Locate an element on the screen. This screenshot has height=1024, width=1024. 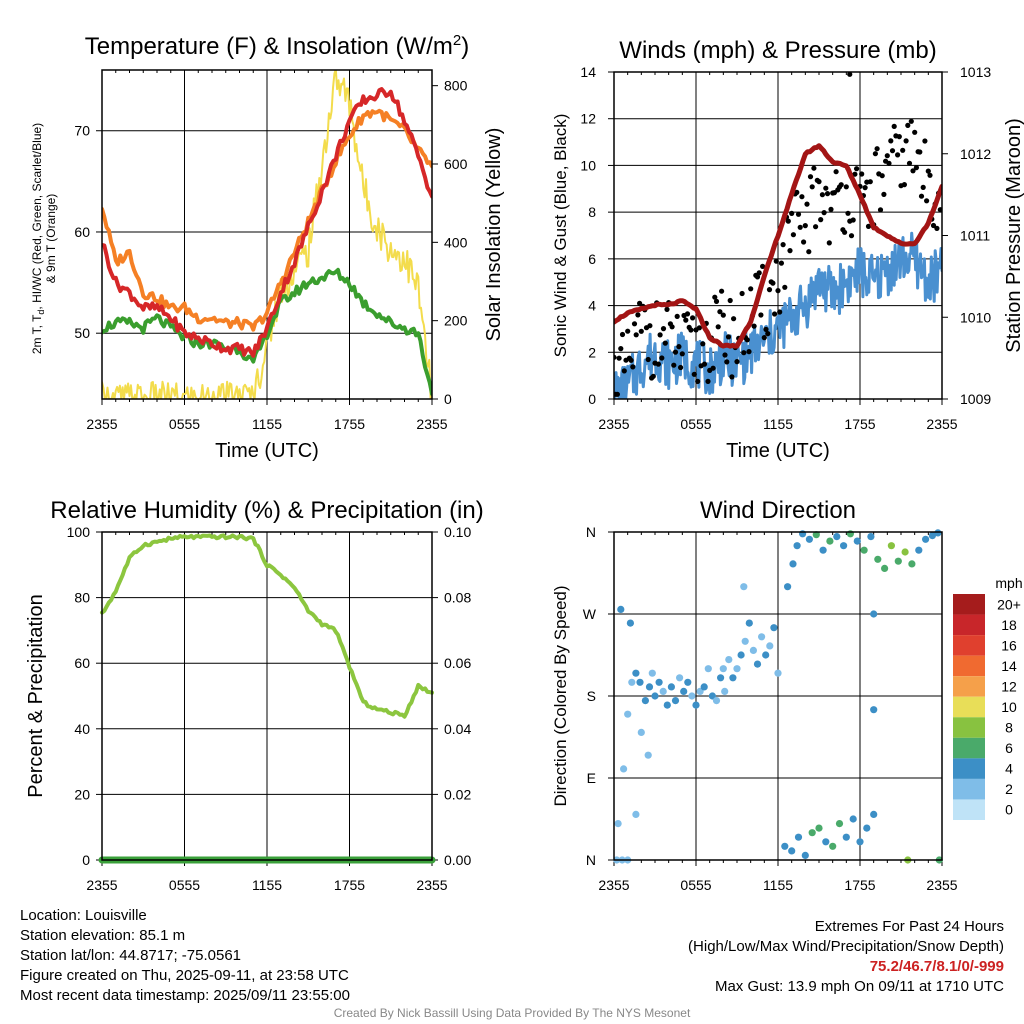
colorbar-unit-label: mph is located at coordinates (1008, 583).